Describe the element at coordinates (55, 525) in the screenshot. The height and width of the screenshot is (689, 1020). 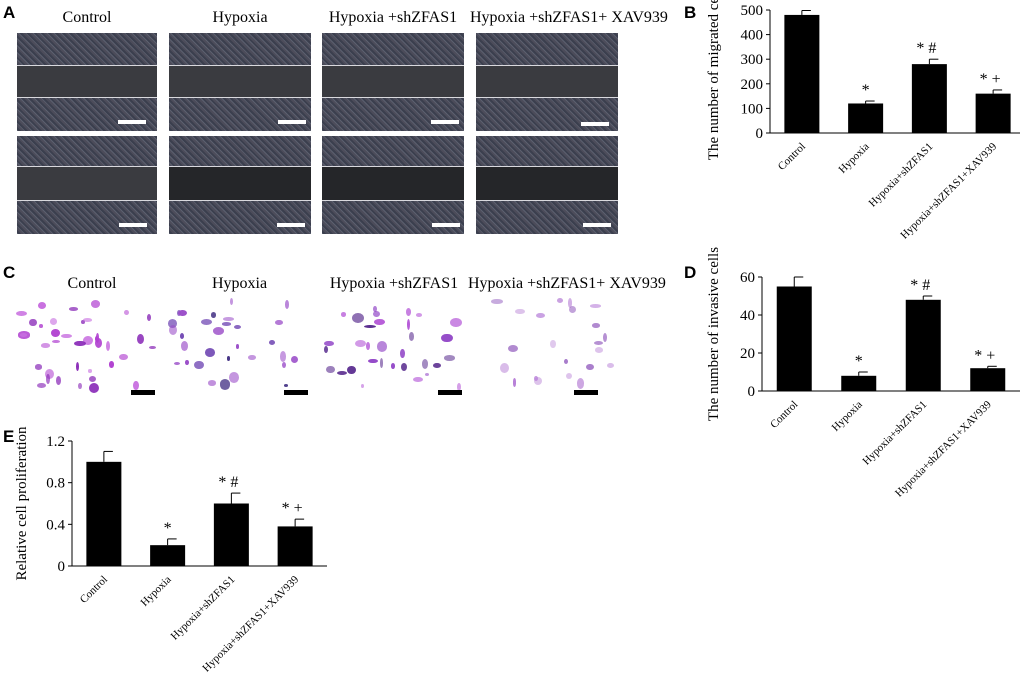
I see `y-tick-label: 0.4` at that location.